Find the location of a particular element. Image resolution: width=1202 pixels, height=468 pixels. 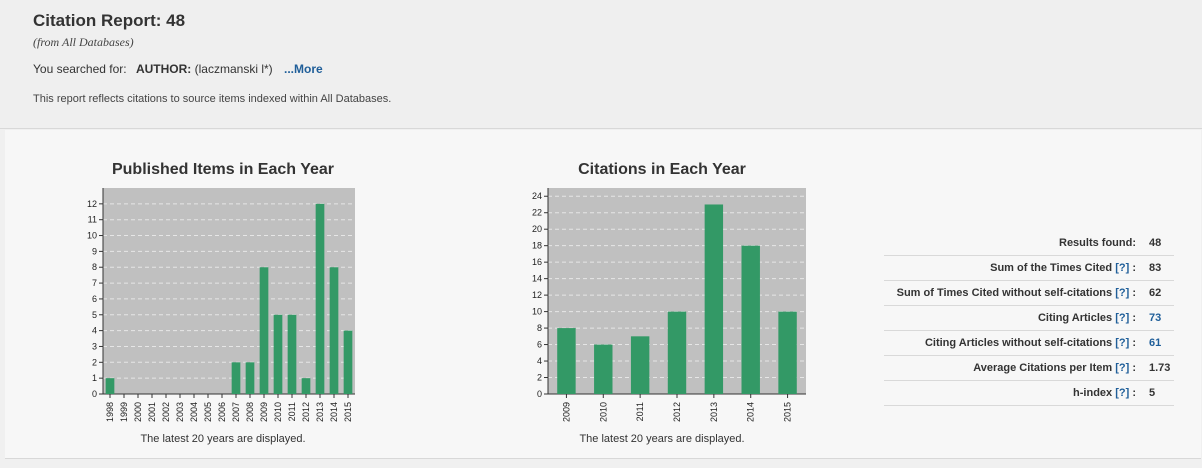

x-tick-label: 2003 is located at coordinates (180, 412).